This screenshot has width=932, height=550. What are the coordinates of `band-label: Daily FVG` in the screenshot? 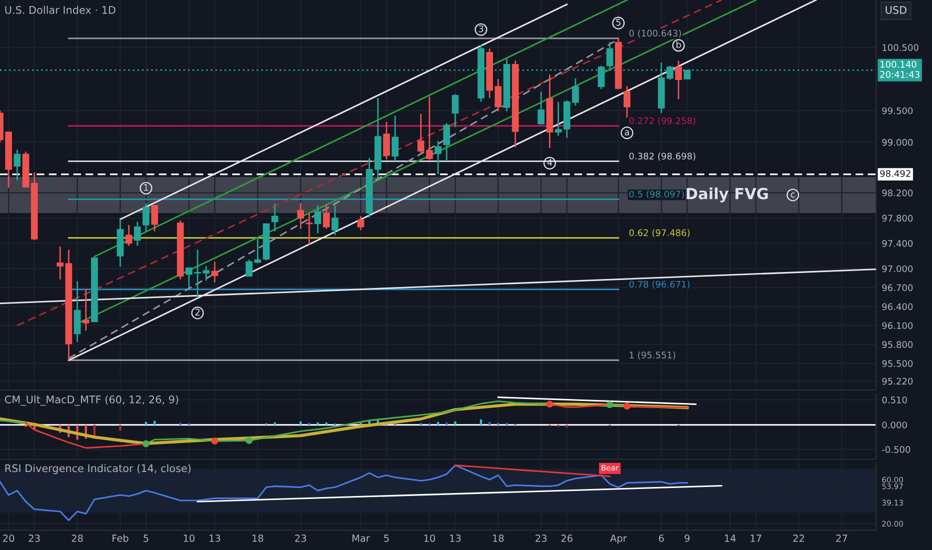 It's located at (727, 195).